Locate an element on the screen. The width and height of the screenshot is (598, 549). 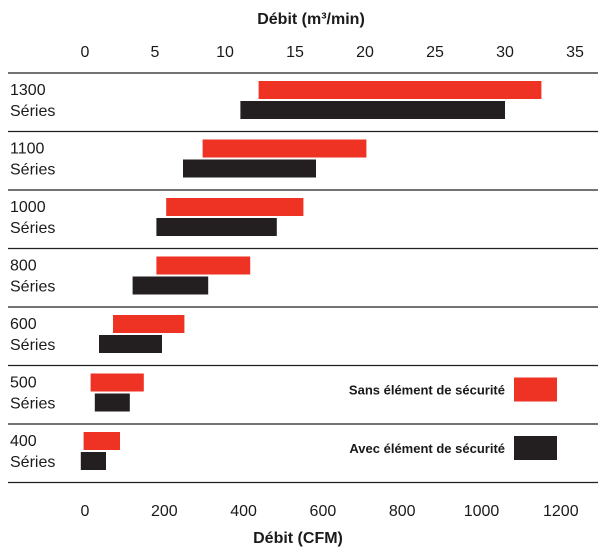
category-label: 500 is located at coordinates (23, 383).